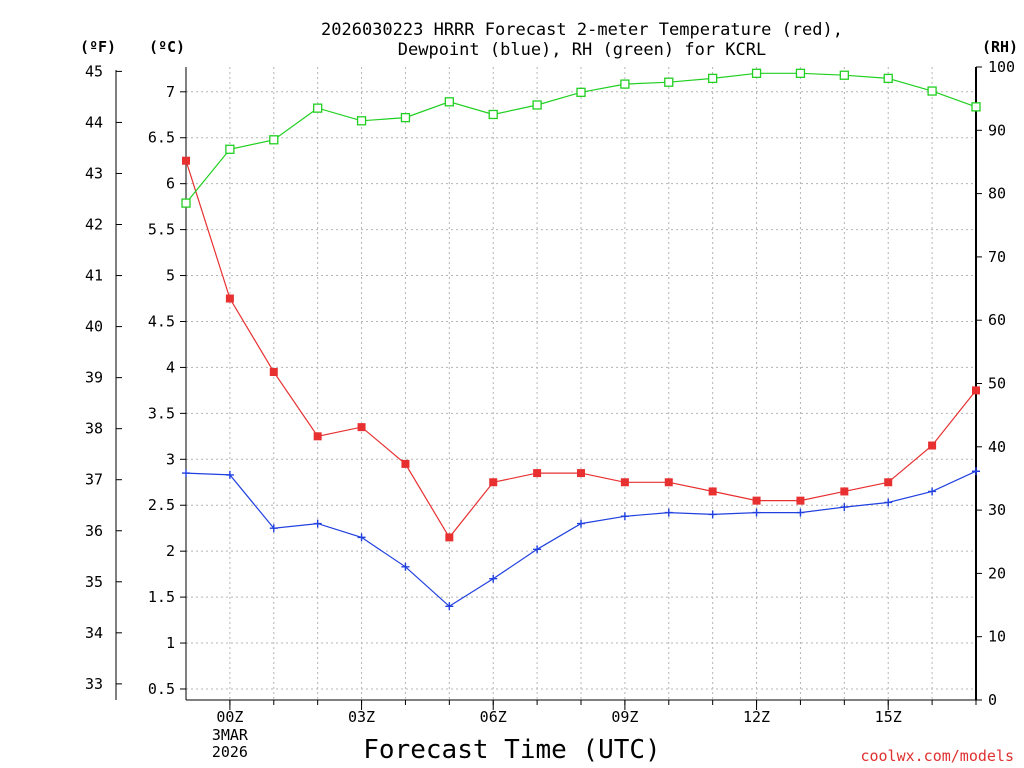  What do you see at coordinates (756, 717) in the screenshot?
I see `x-tick-label: 12Z` at bounding box center [756, 717].